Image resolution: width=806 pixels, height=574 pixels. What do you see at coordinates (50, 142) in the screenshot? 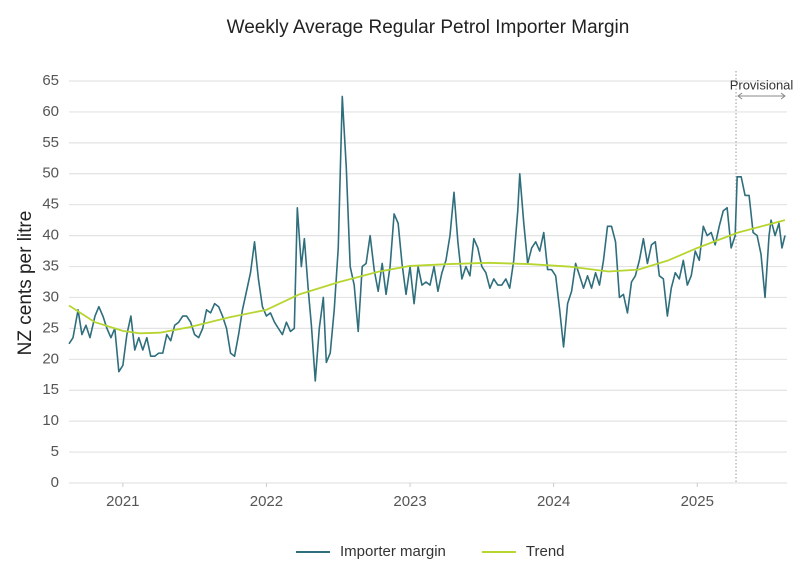
I see `y-tick-label: 55` at bounding box center [50, 142].